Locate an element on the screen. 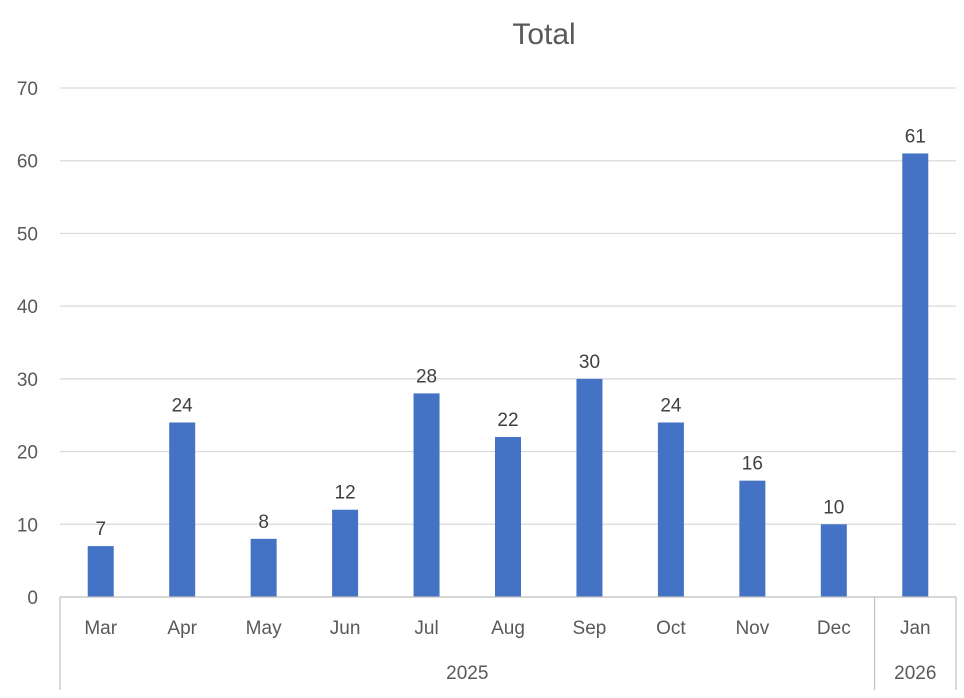 This screenshot has height=698, width=964. x-tick-label: Apr is located at coordinates (182, 628).